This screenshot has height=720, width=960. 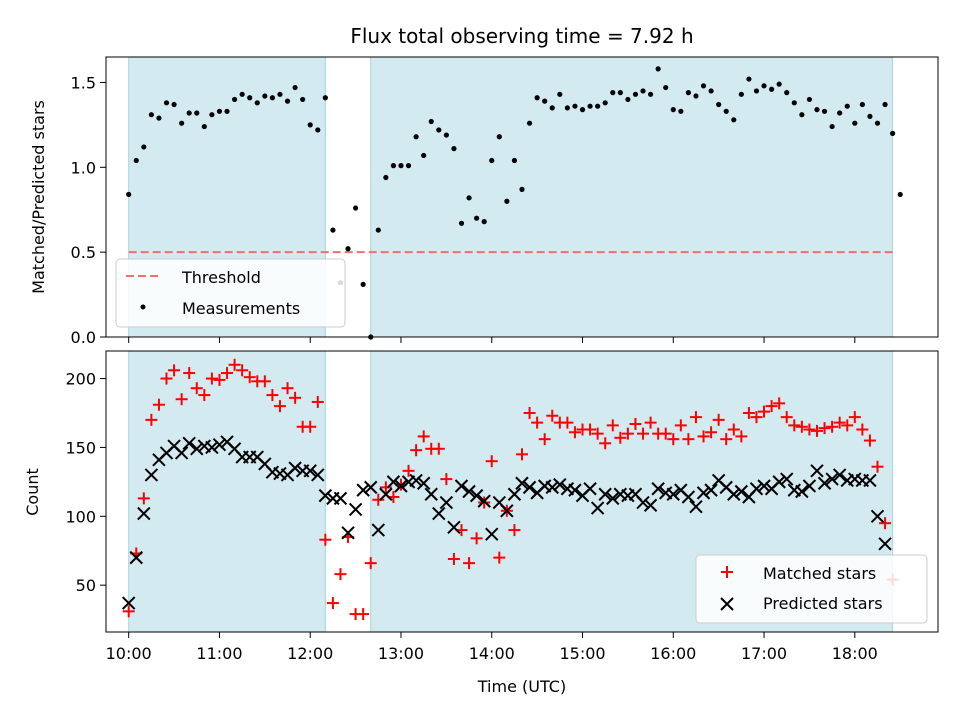 I want to click on bottom-y-axis-label: Count, so click(x=32, y=492).